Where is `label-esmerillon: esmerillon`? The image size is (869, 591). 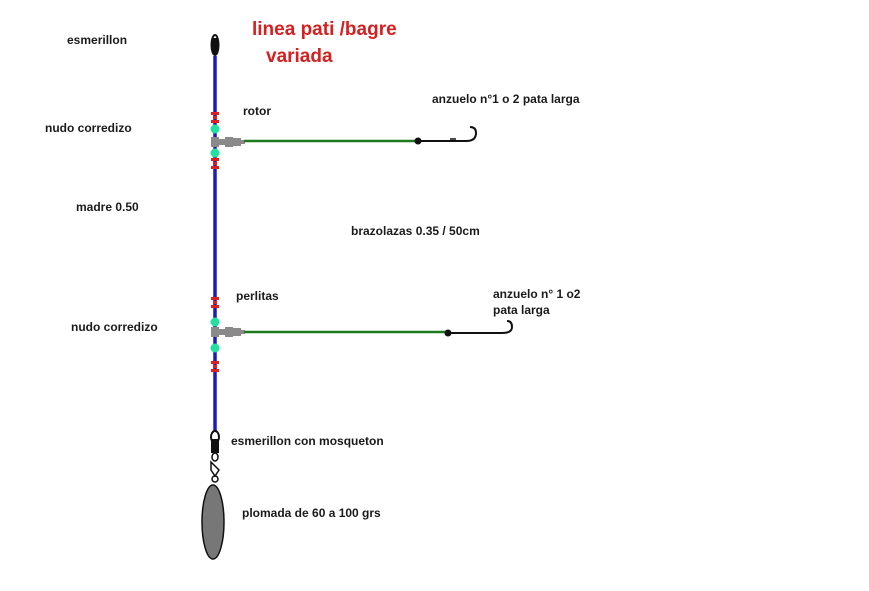 label-esmerillon: esmerillon is located at coordinates (97, 40).